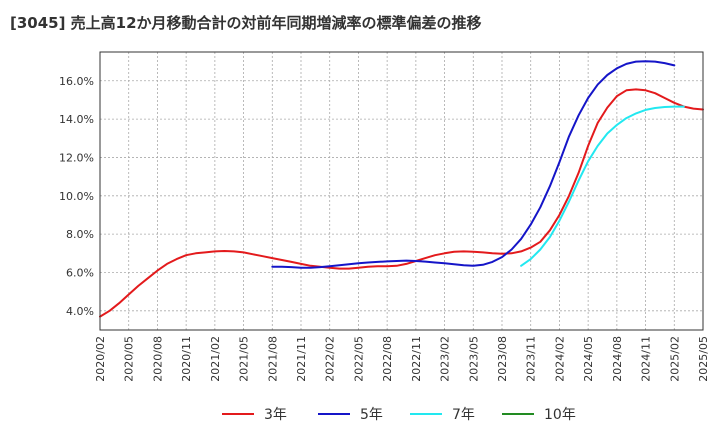 This screenshot has width=720, height=440. What do you see at coordinates (473, 359) in the screenshot?
I see `x-tick-label: 2023/05` at bounding box center [473, 359].